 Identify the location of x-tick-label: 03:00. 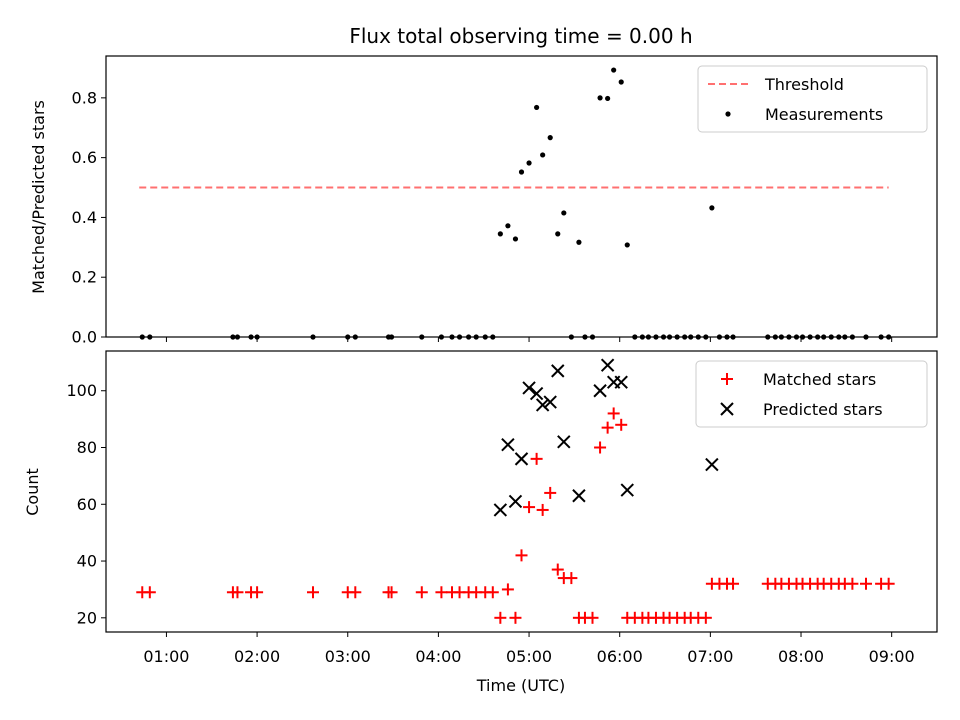
(348, 656).